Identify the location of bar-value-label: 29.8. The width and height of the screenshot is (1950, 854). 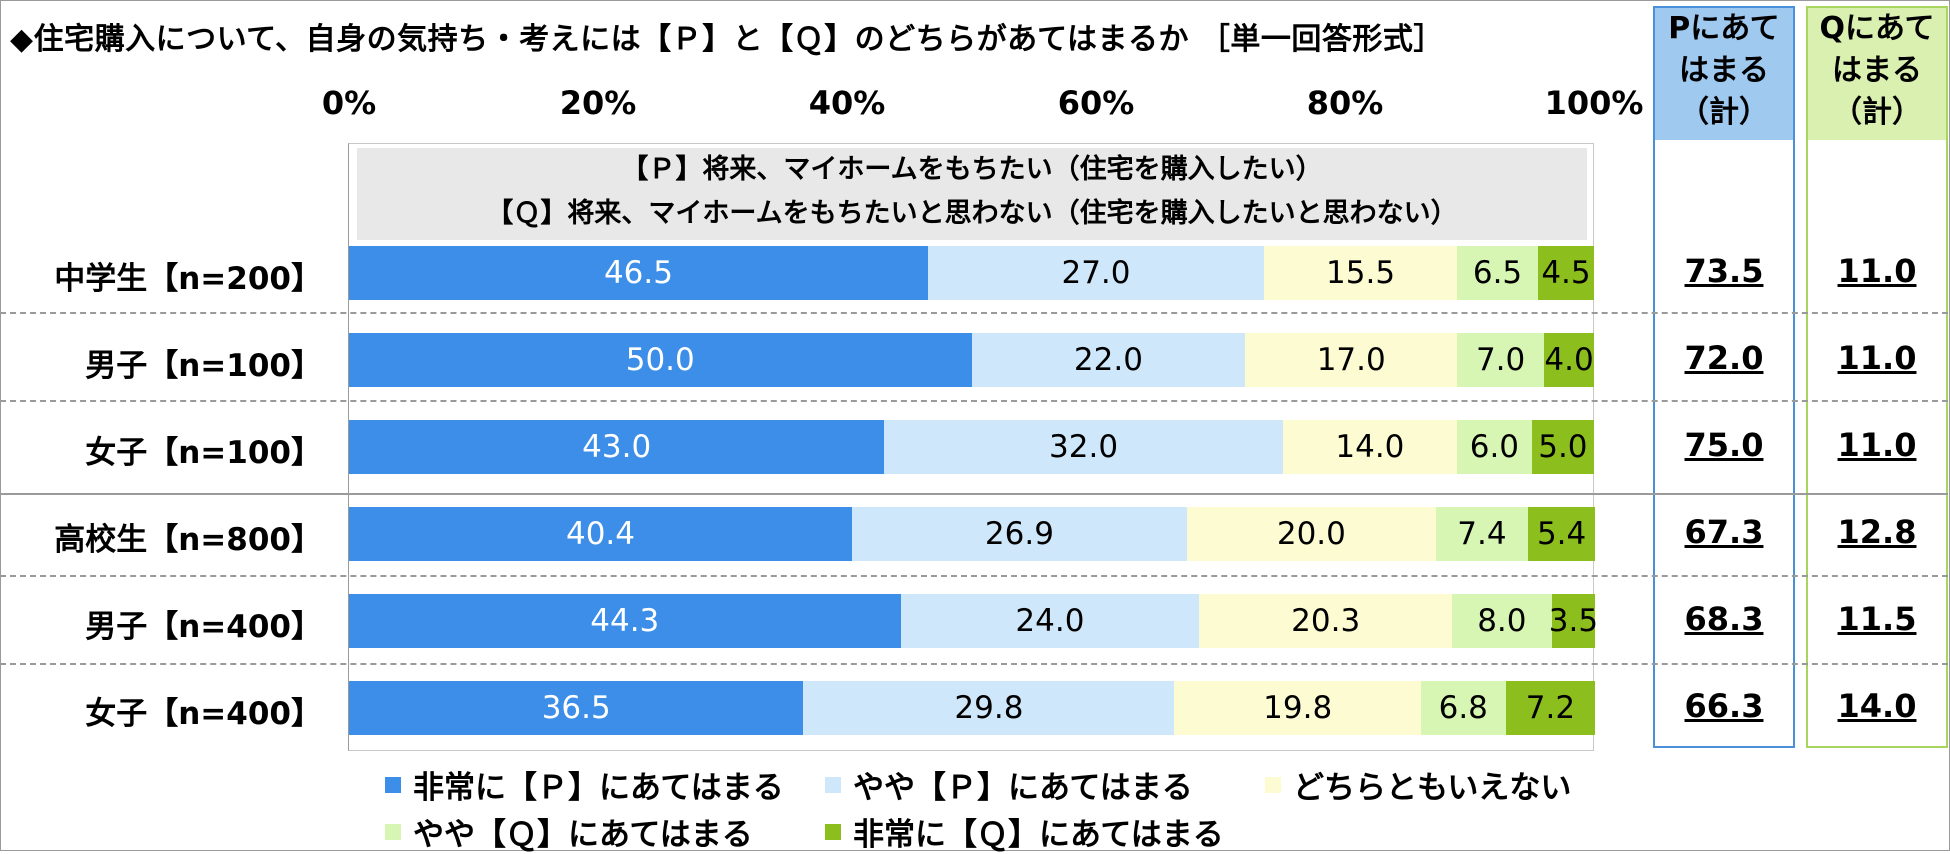
(989, 708).